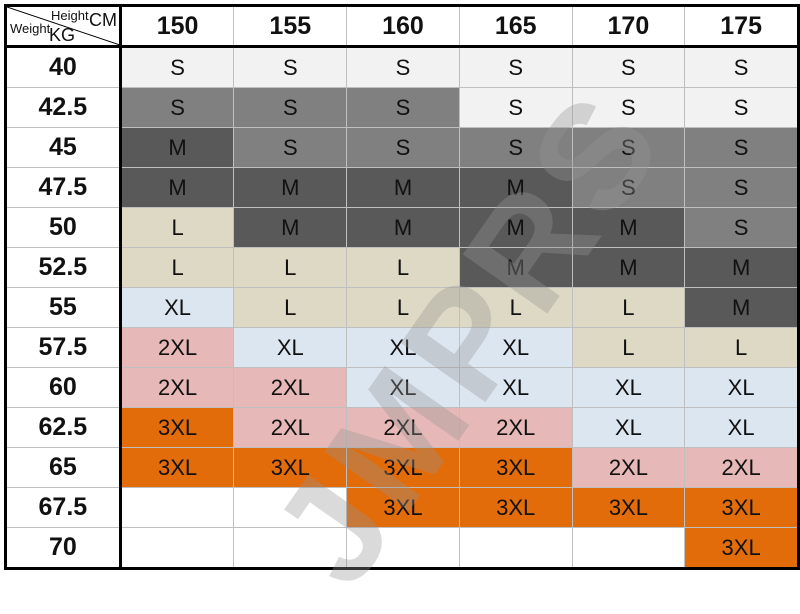 The height and width of the screenshot is (614, 800). I want to click on weight-cell: 52.5, so click(63, 267).